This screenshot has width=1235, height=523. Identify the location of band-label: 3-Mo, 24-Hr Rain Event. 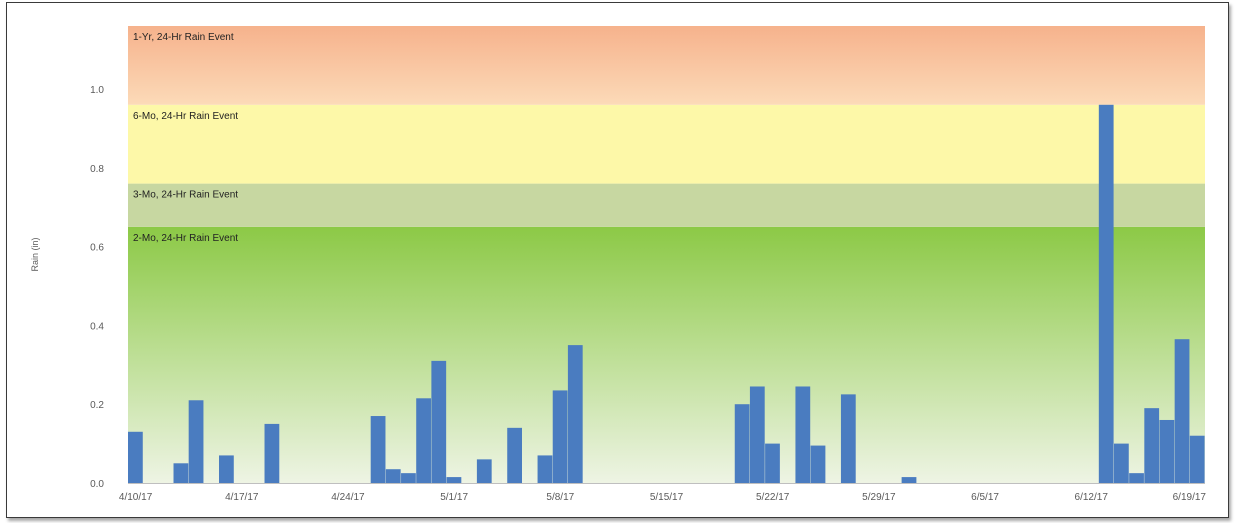
(185, 195).